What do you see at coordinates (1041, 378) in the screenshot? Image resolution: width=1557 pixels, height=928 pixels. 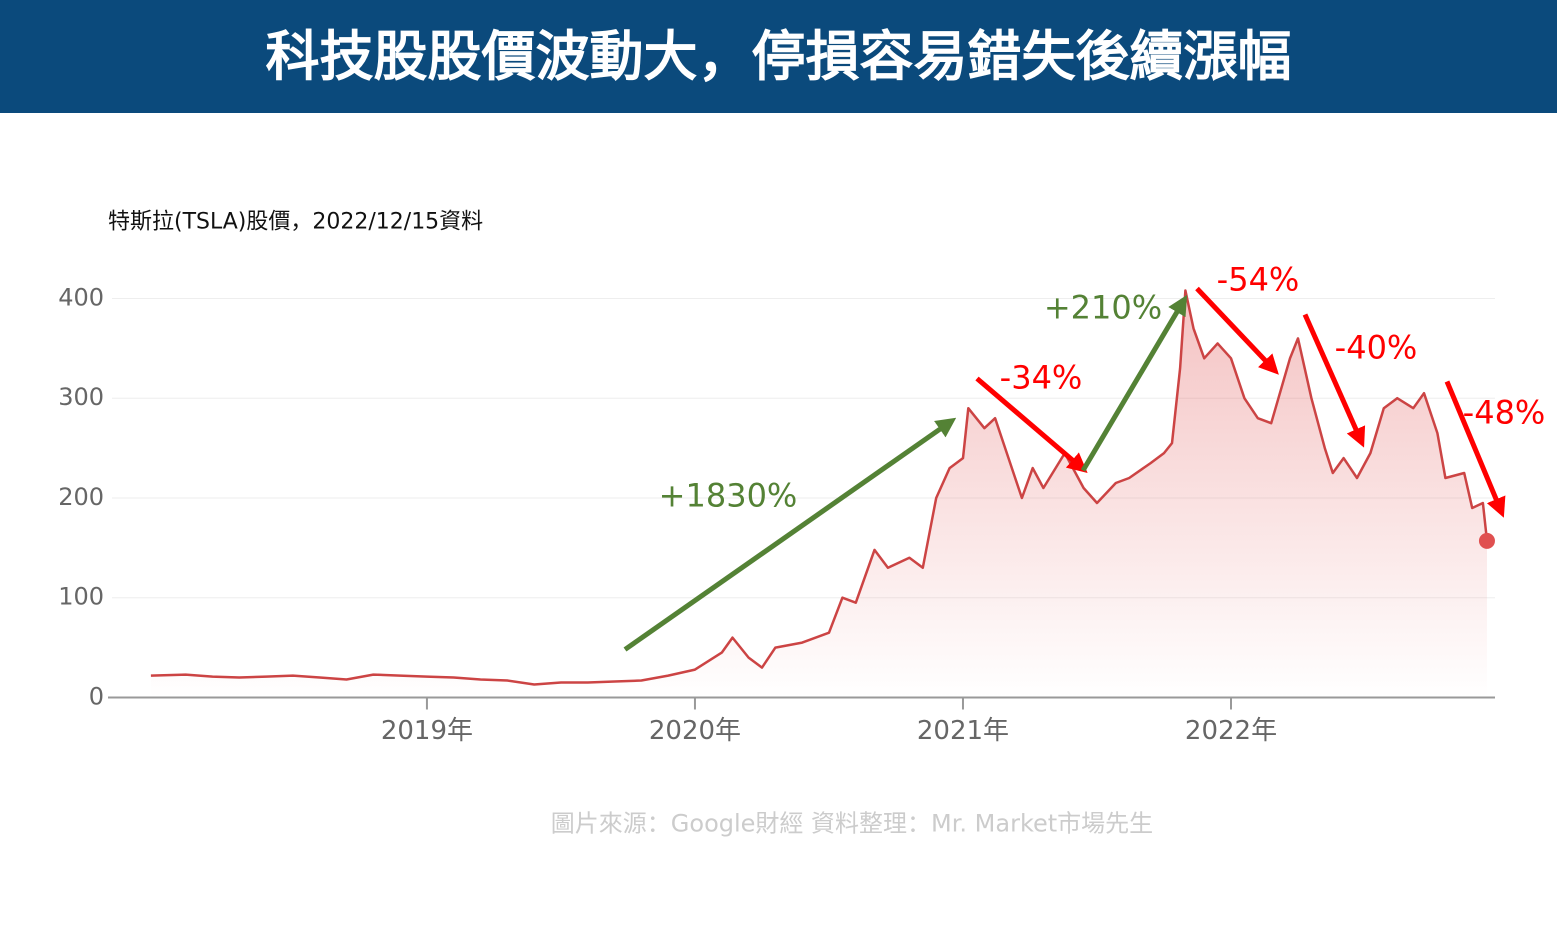 I see `annotation: -34%` at bounding box center [1041, 378].